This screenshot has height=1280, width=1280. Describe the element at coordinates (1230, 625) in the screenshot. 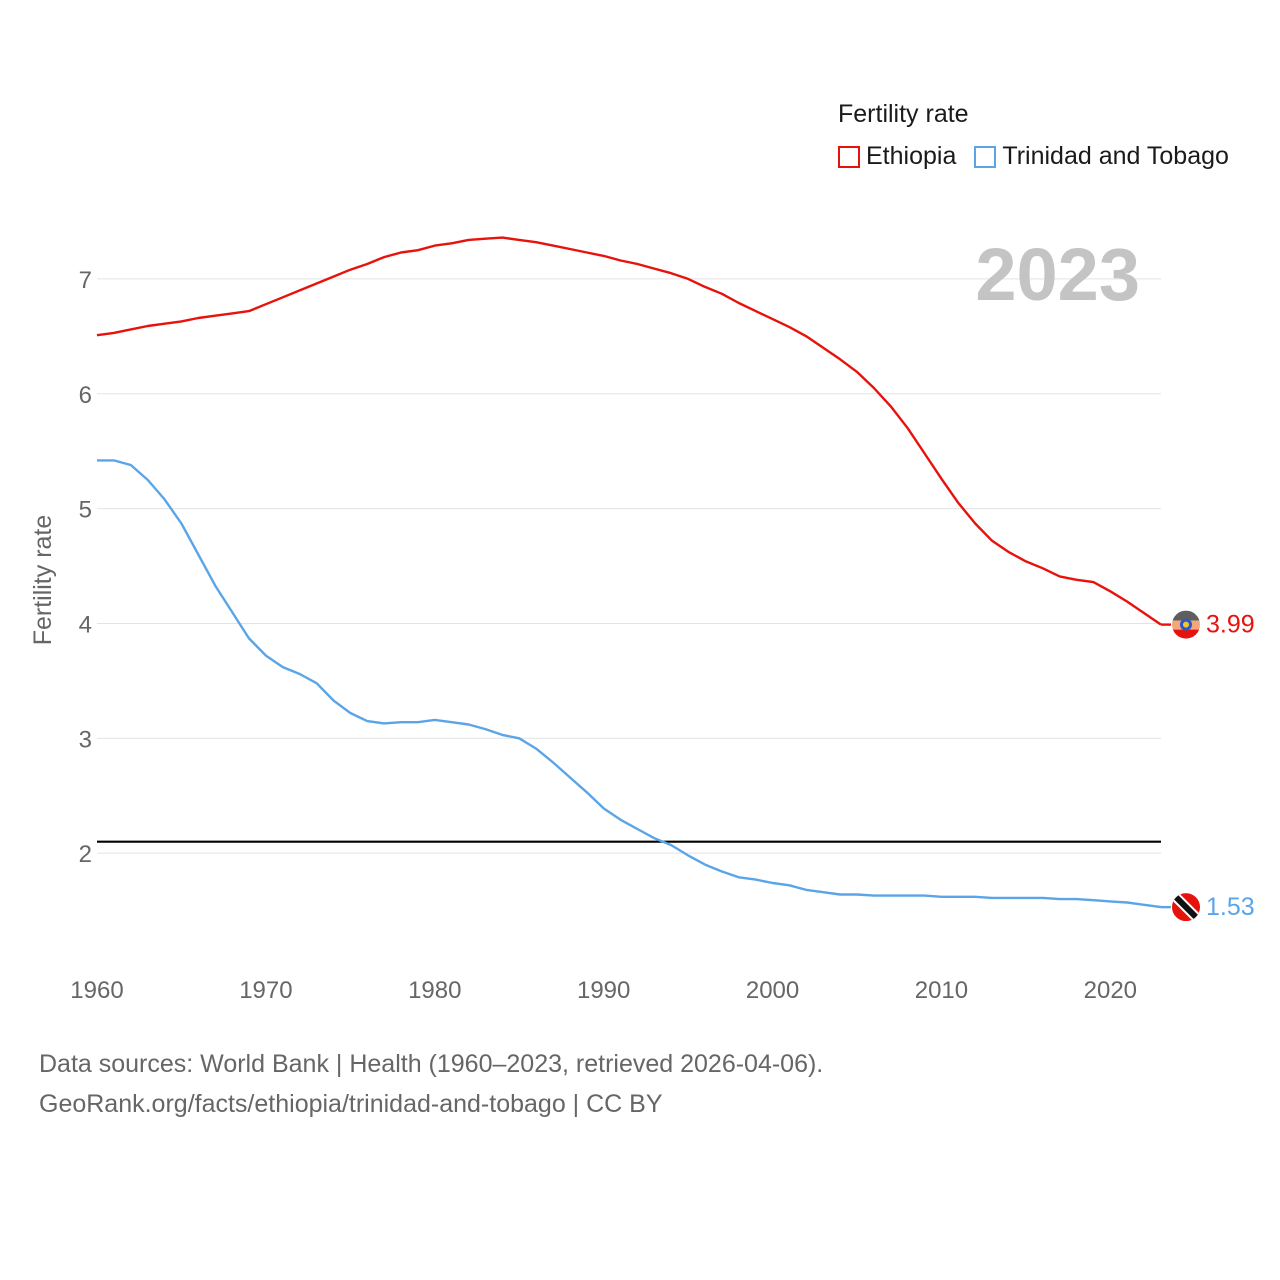

I see `end-value-label-ethiopia: 3.99` at that location.